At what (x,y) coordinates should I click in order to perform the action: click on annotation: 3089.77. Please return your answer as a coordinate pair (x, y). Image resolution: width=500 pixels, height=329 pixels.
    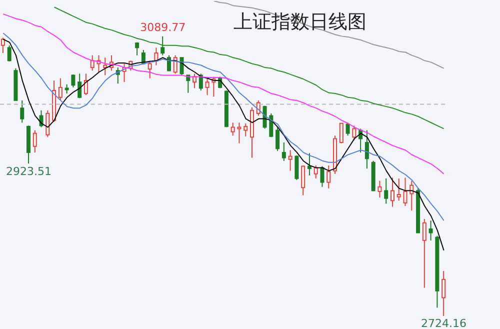
    Looking at the image, I should click on (163, 27).